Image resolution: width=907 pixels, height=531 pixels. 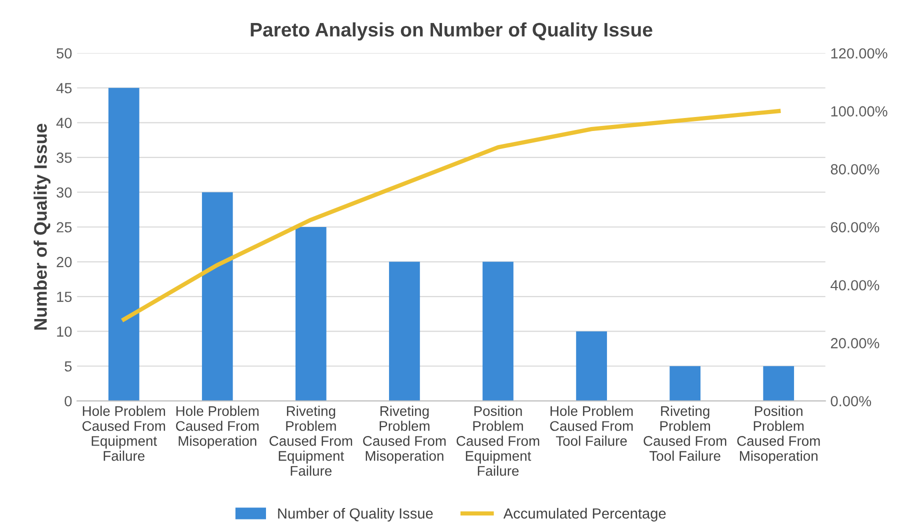 I want to click on legend-label: Number of Quality Issue, so click(x=355, y=515).